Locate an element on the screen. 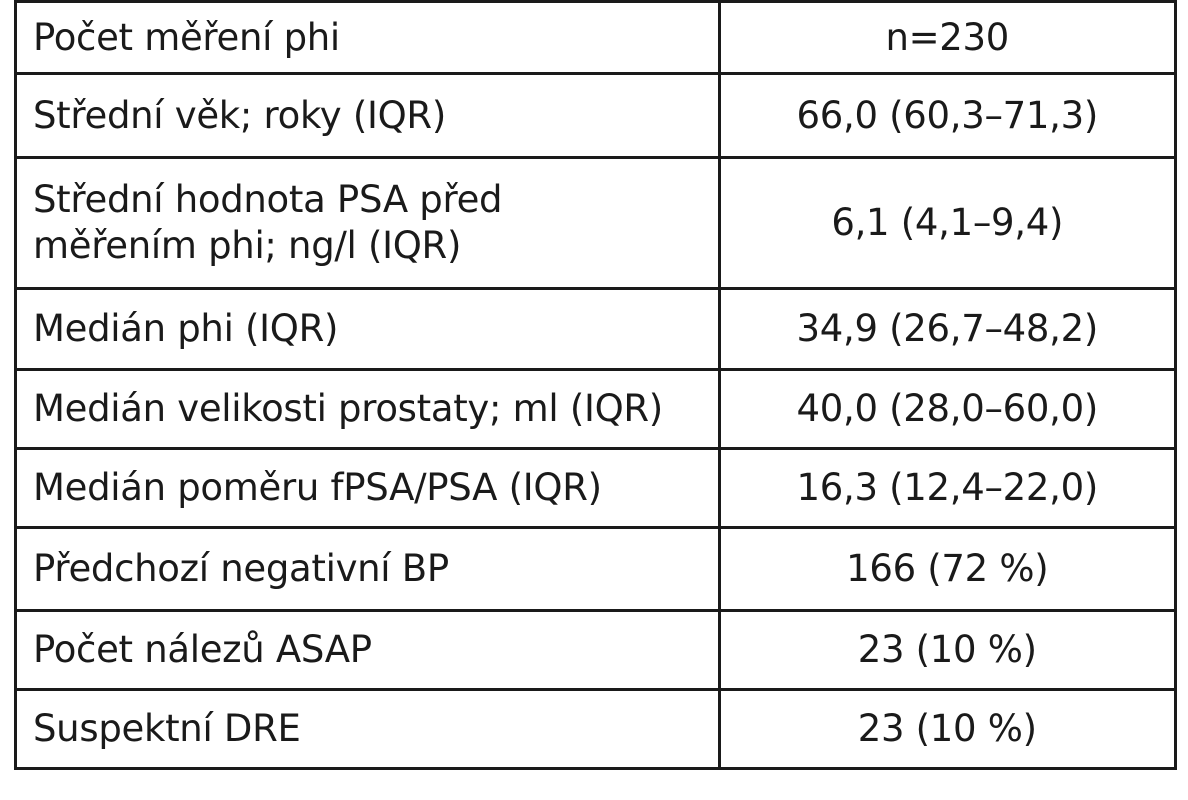 This screenshot has height=800, width=1188. table-row: Počet nálezů ASAP 23 (10 %) is located at coordinates (595, 650).